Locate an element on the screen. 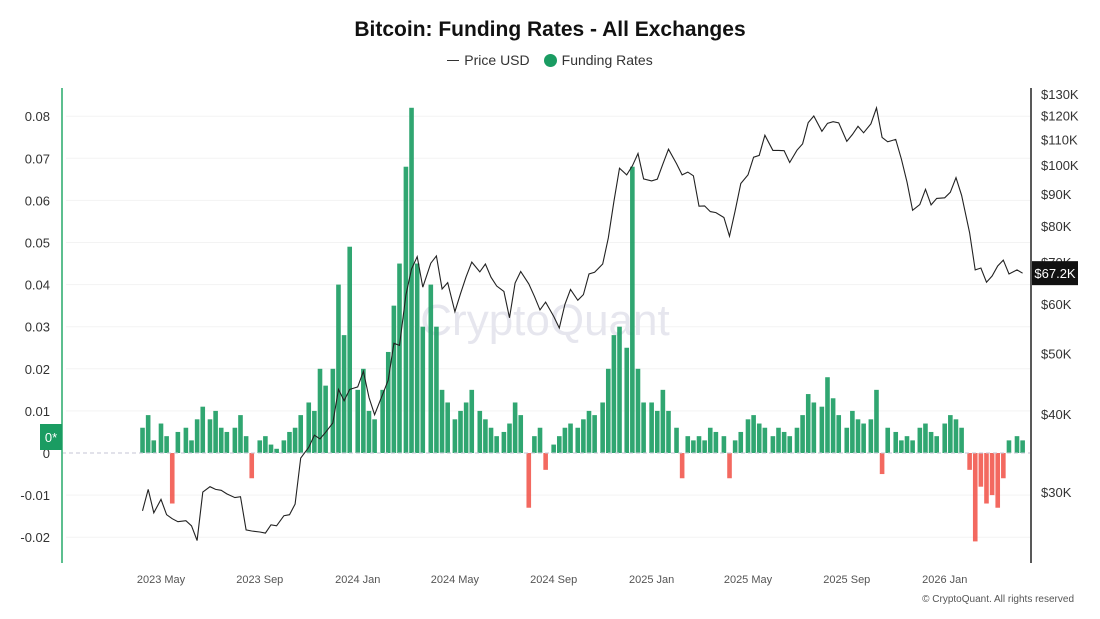  left-tick-label: 0.01 is located at coordinates (37, 411).